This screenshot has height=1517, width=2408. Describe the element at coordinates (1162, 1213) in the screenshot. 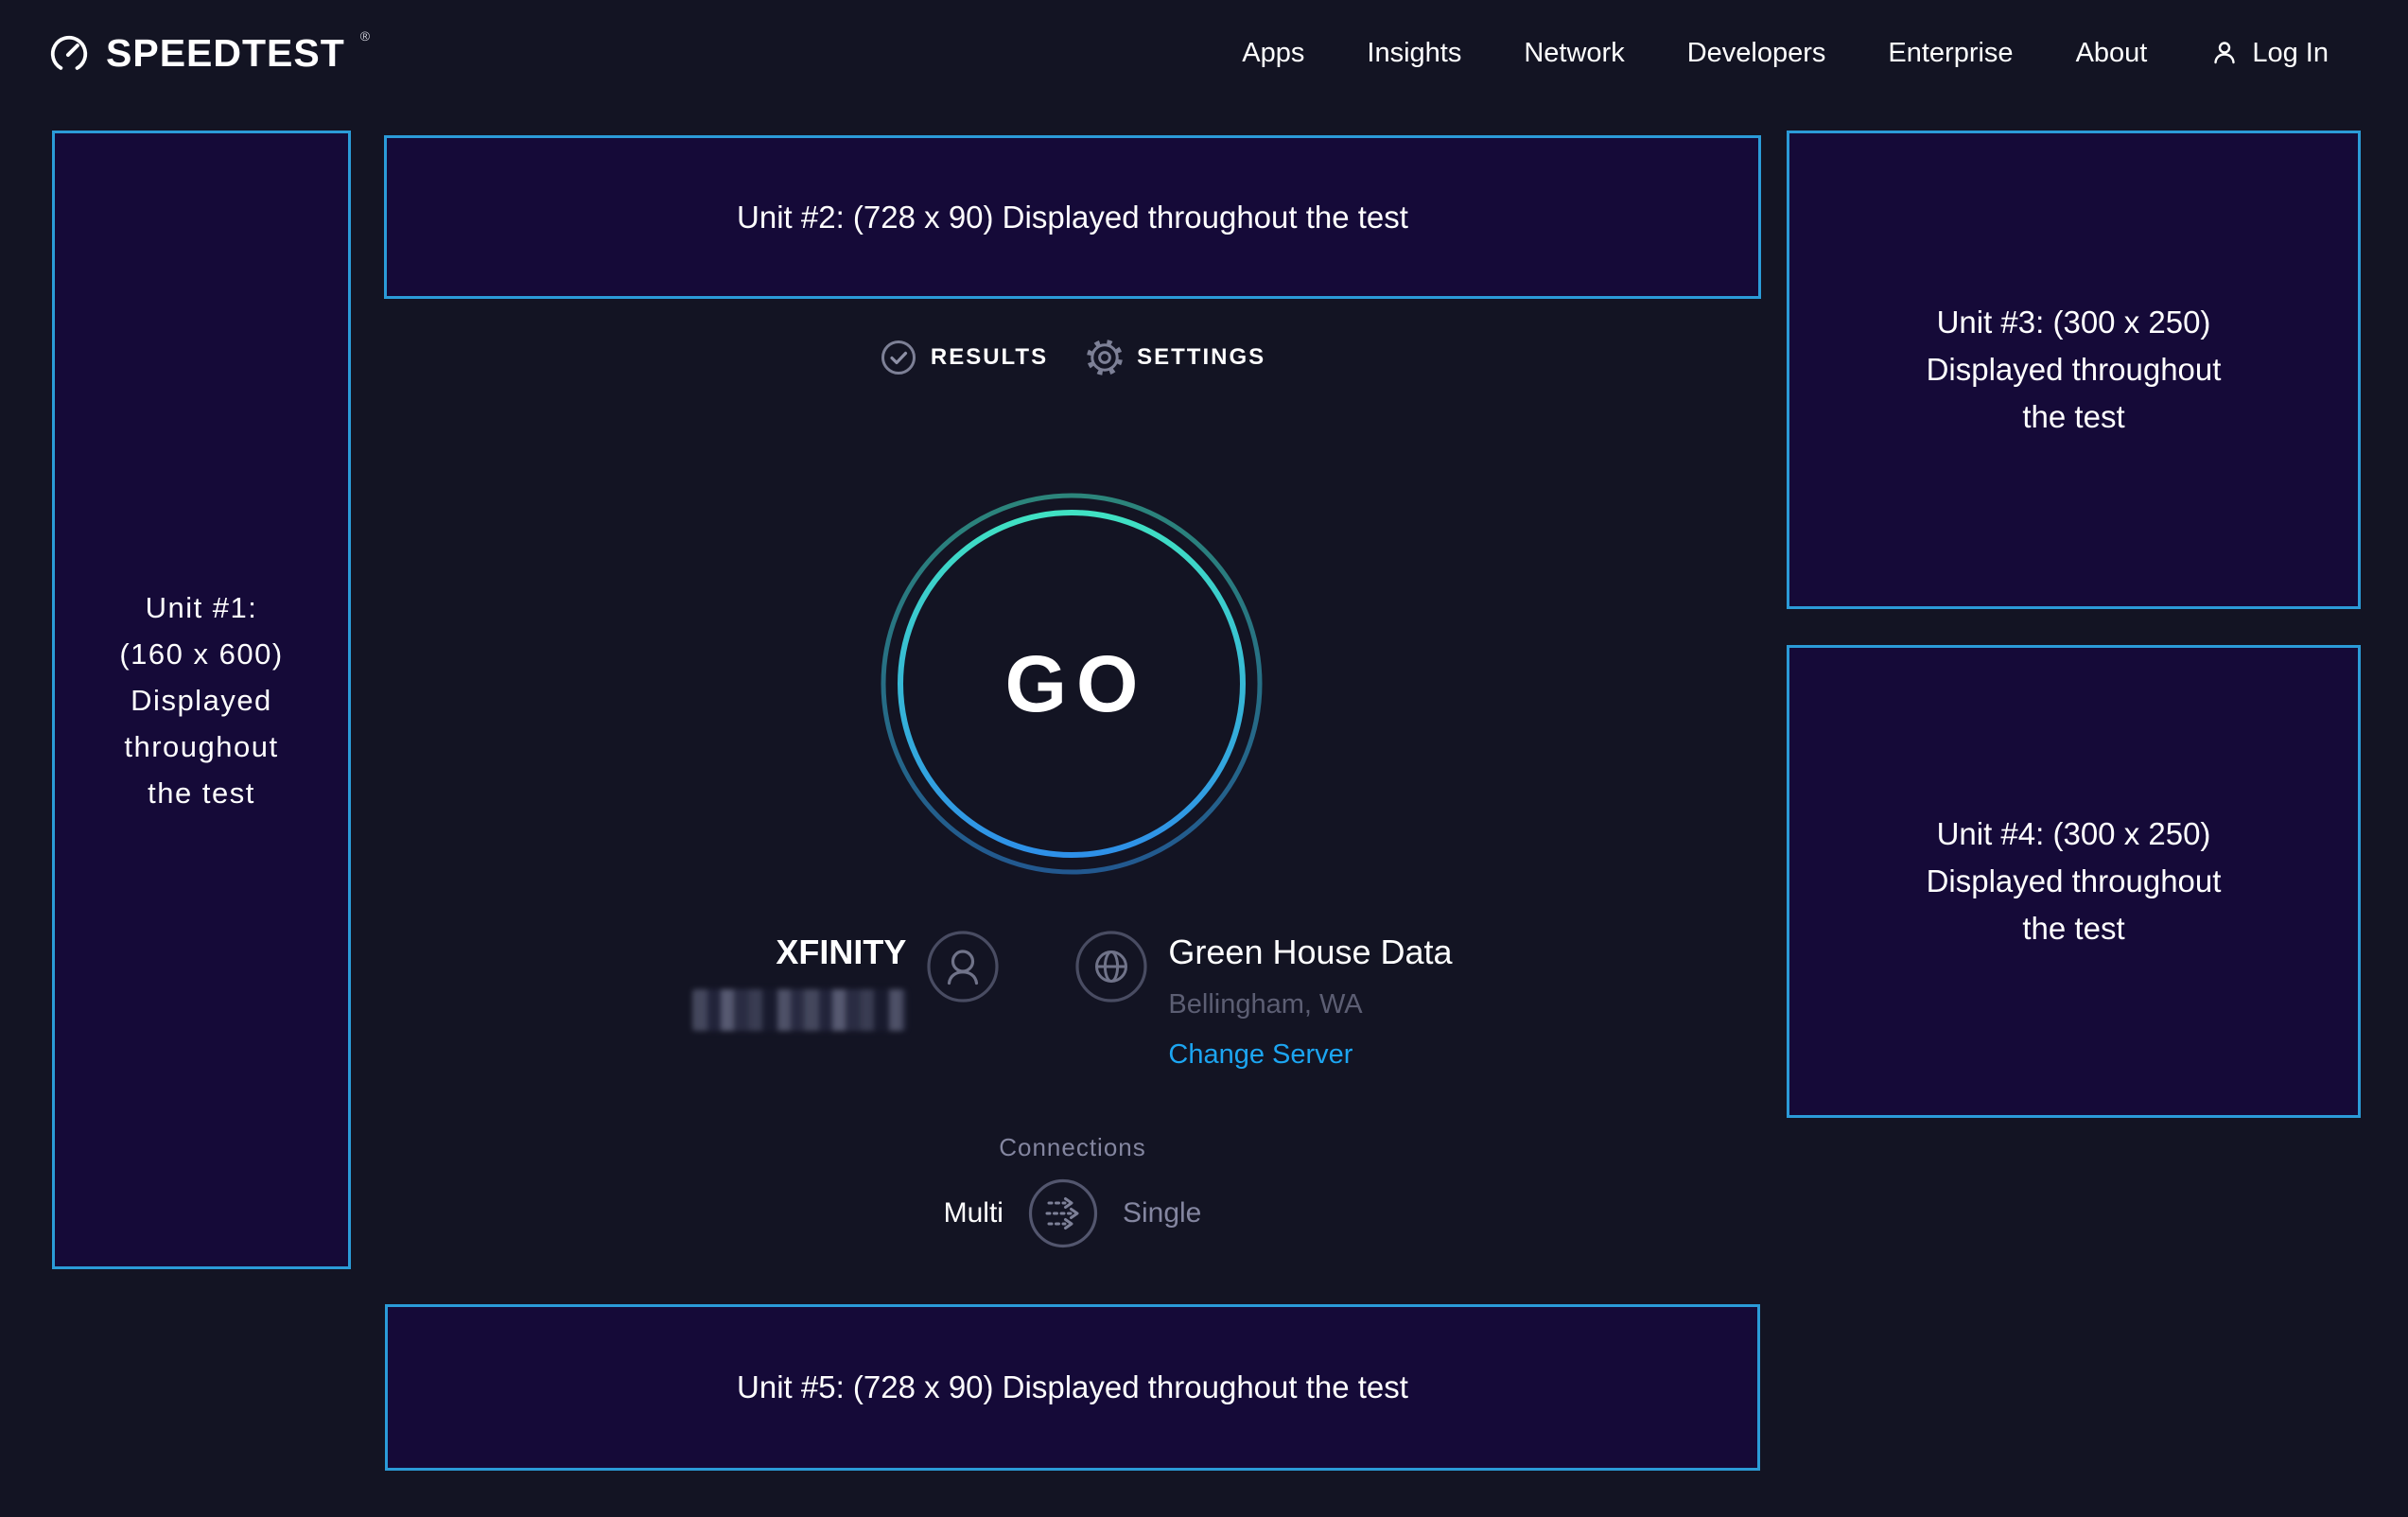

I see `connections-single-option: Single` at that location.